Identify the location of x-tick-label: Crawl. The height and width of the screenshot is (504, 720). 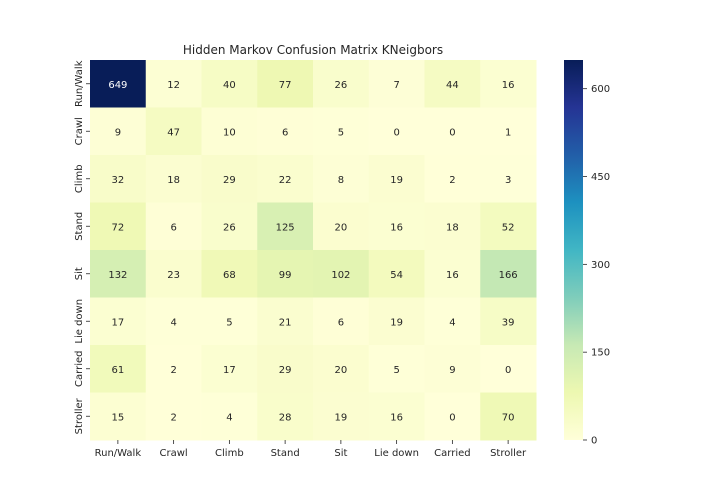
(174, 453).